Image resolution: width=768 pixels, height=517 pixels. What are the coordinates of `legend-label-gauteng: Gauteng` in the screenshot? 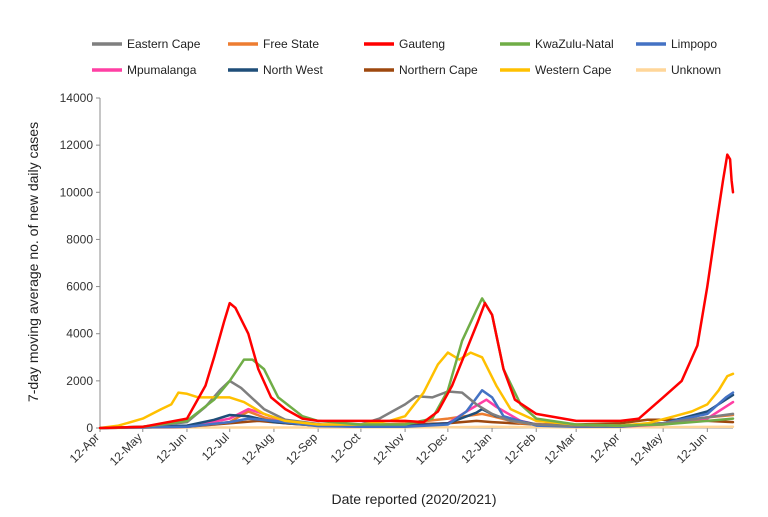 It's located at (422, 44).